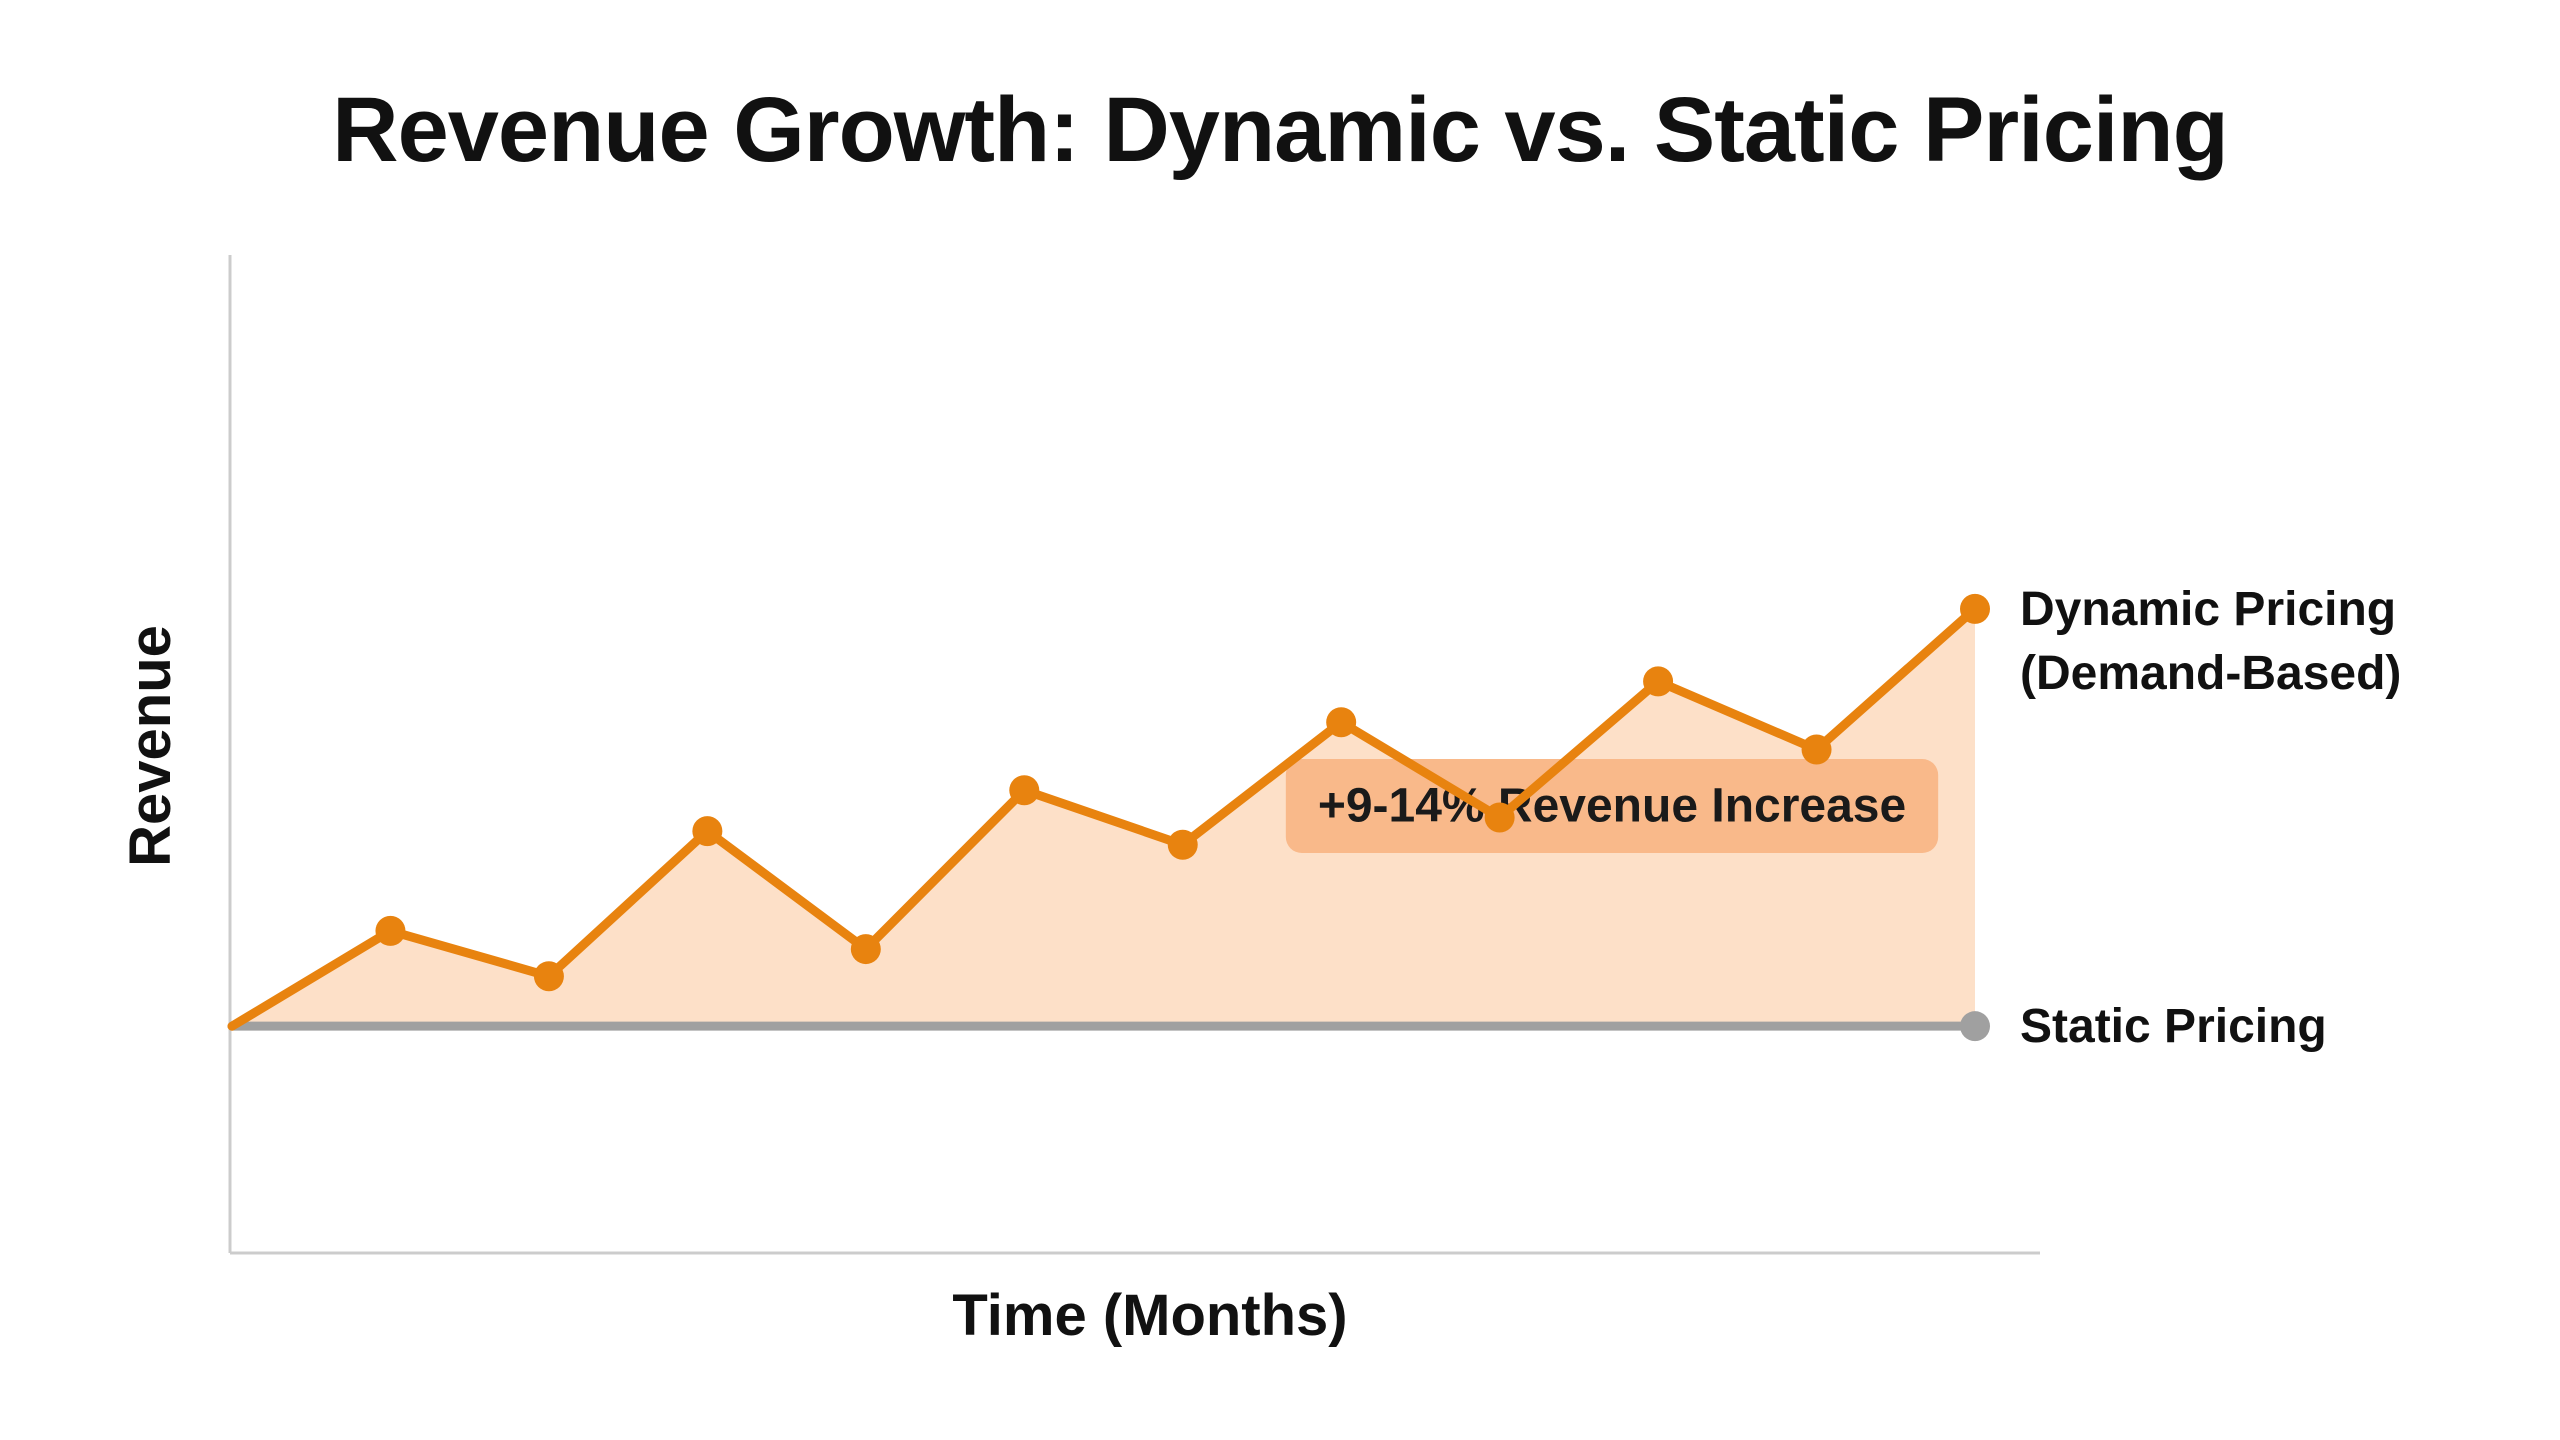 The image size is (2560, 1440). I want to click on static-pricing-label: Static Pricing, so click(2173, 1026).